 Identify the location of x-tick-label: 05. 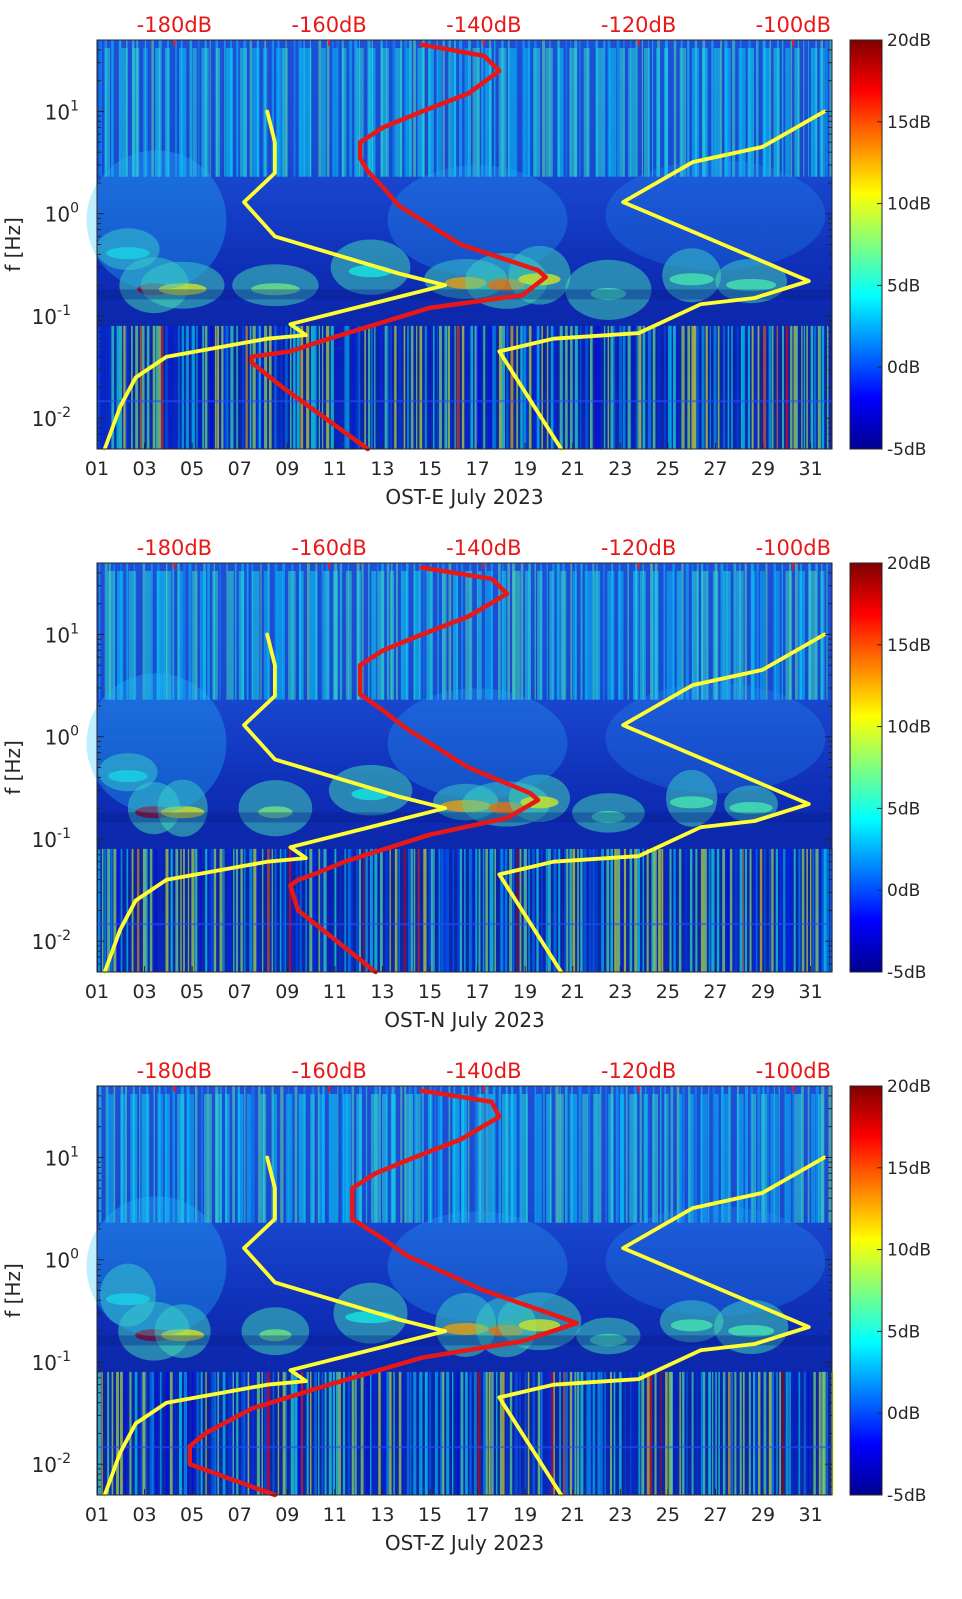
(192, 992).